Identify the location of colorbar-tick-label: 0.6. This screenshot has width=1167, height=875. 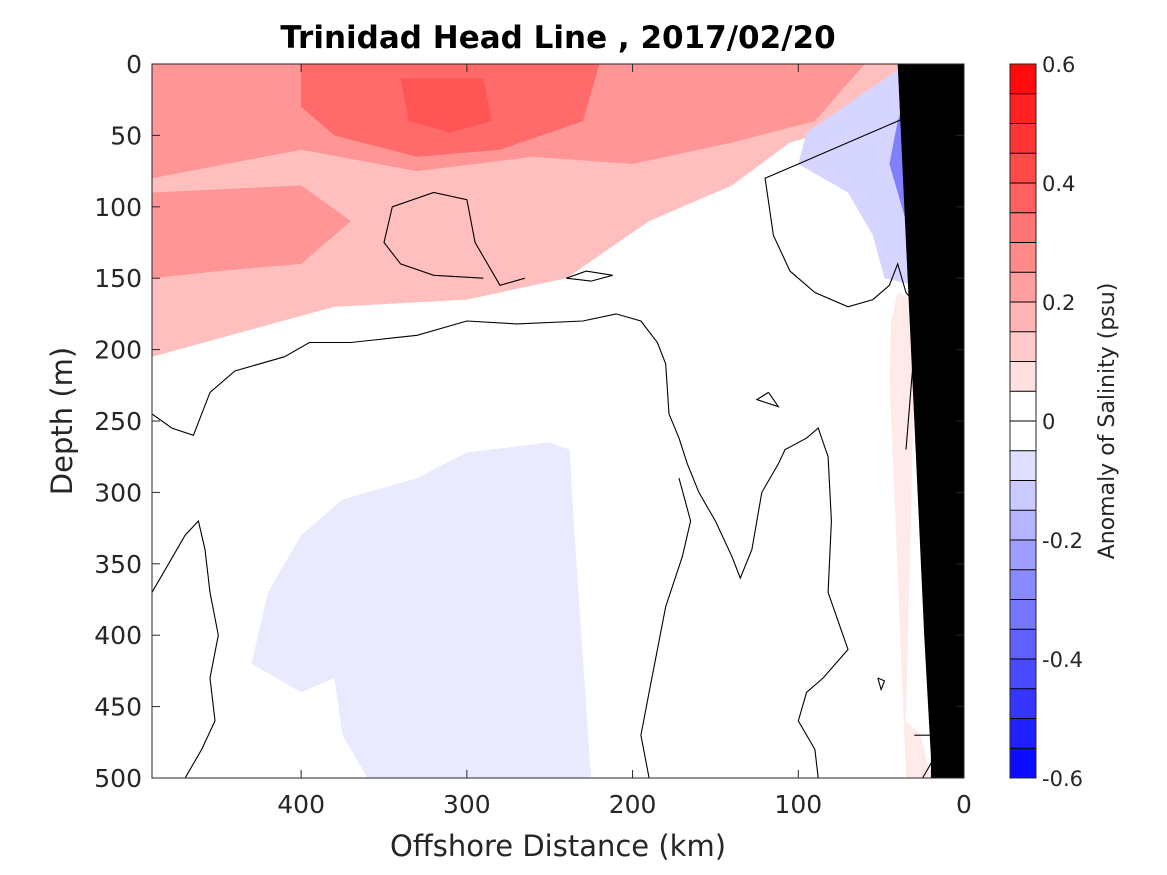
(1058, 65).